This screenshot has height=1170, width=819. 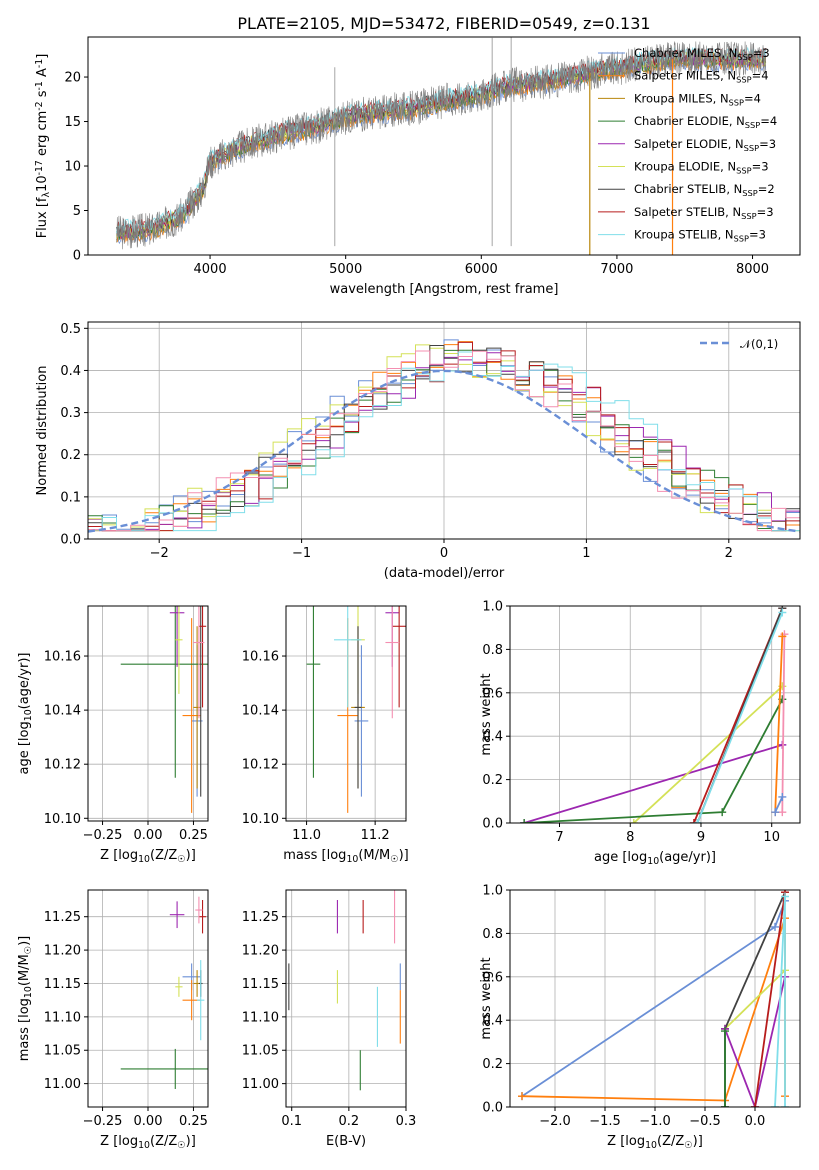 I want to click on observed-spectrum-line, so click(x=441, y=145).